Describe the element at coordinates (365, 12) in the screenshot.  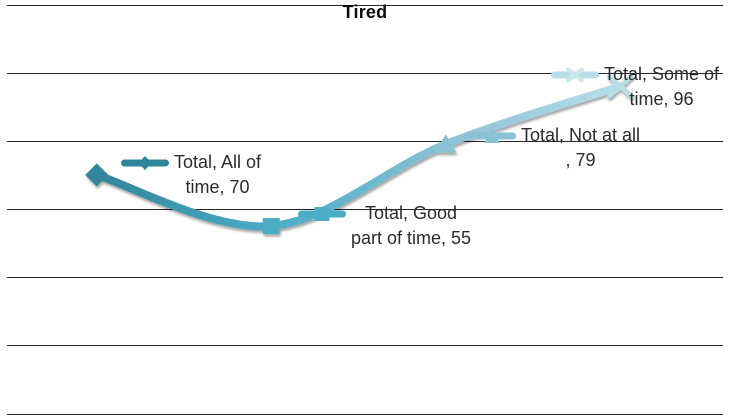
I see `chart-title: Tired` at that location.